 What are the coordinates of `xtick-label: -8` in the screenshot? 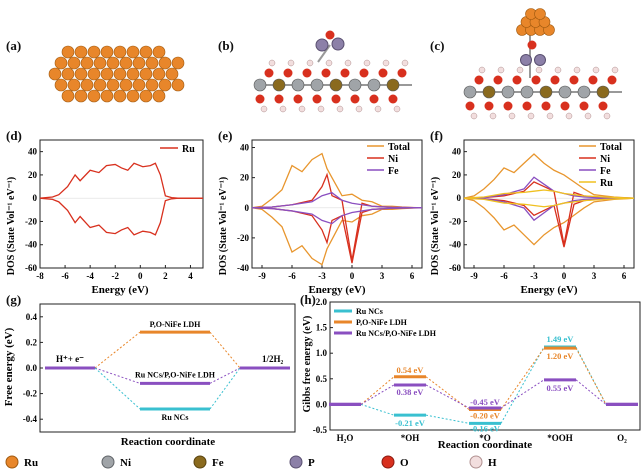 It's located at (40, 276).